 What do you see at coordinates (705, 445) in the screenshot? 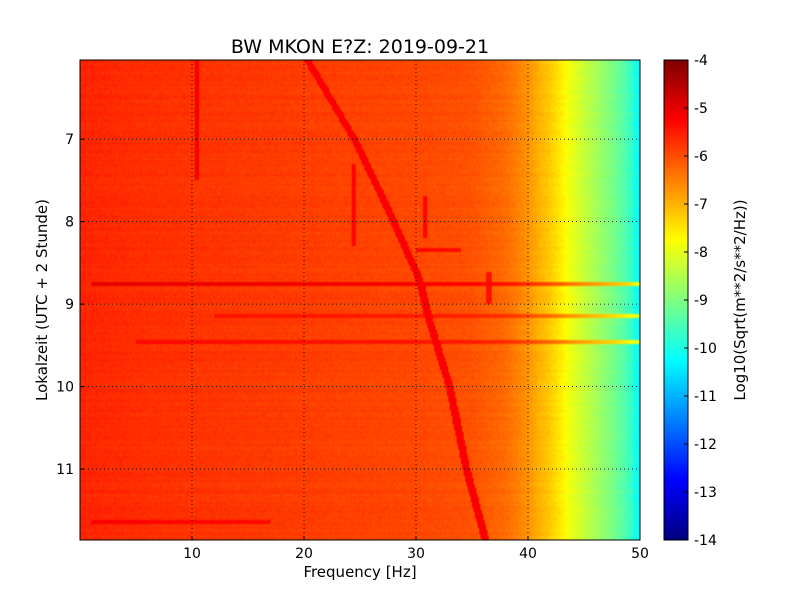
I see `colorbar-tick-label: -12` at bounding box center [705, 445].